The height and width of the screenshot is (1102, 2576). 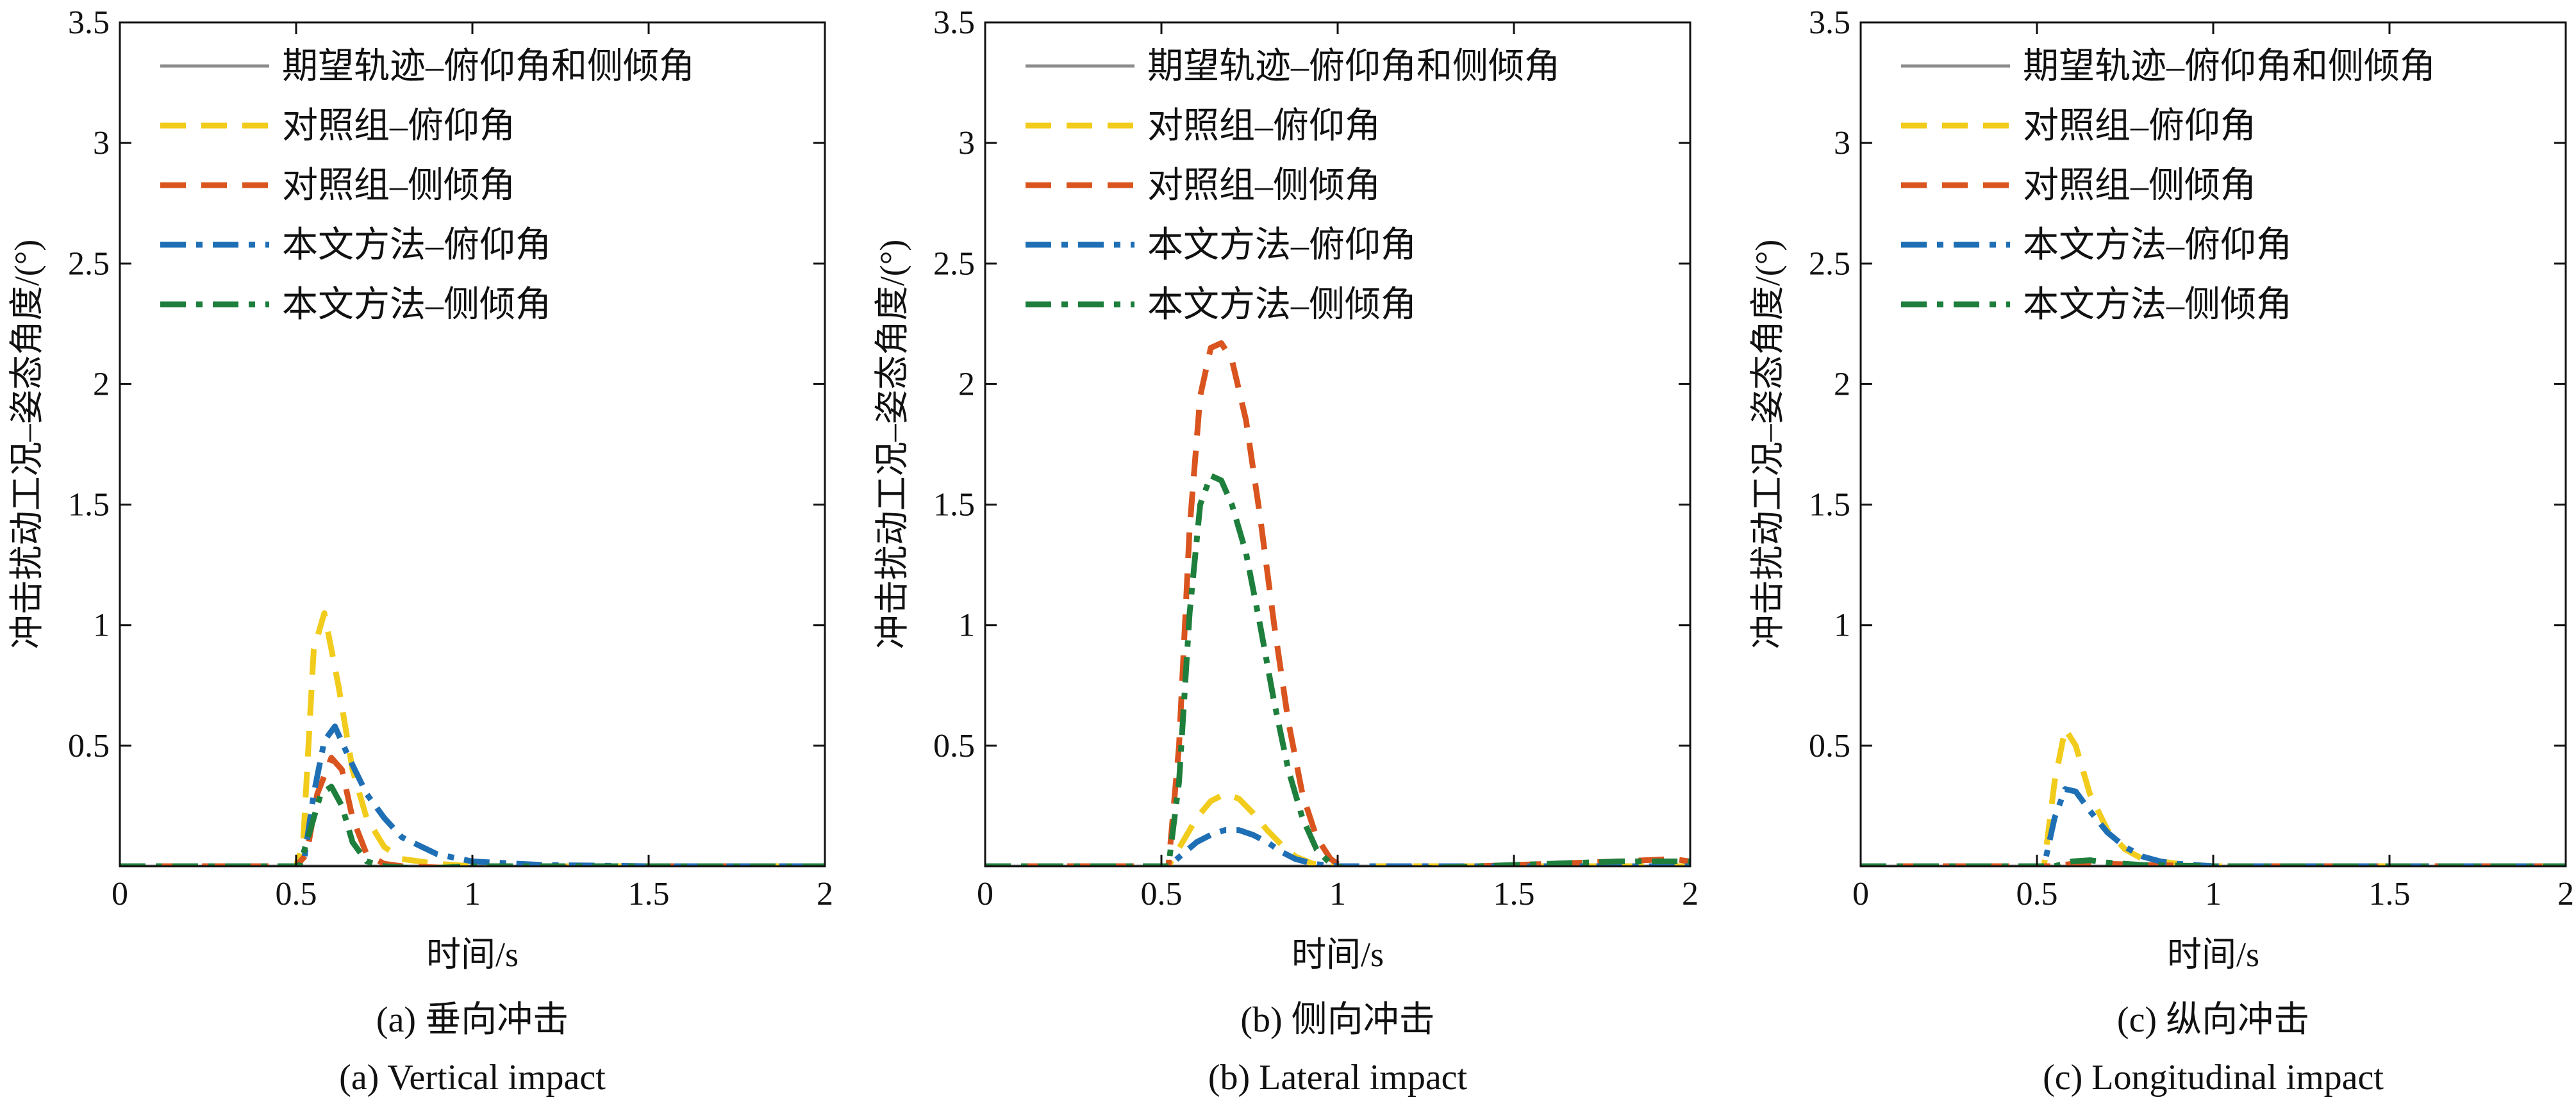 I want to click on caption-en: (c) Longitudinal impact, so click(x=2213, y=1078).